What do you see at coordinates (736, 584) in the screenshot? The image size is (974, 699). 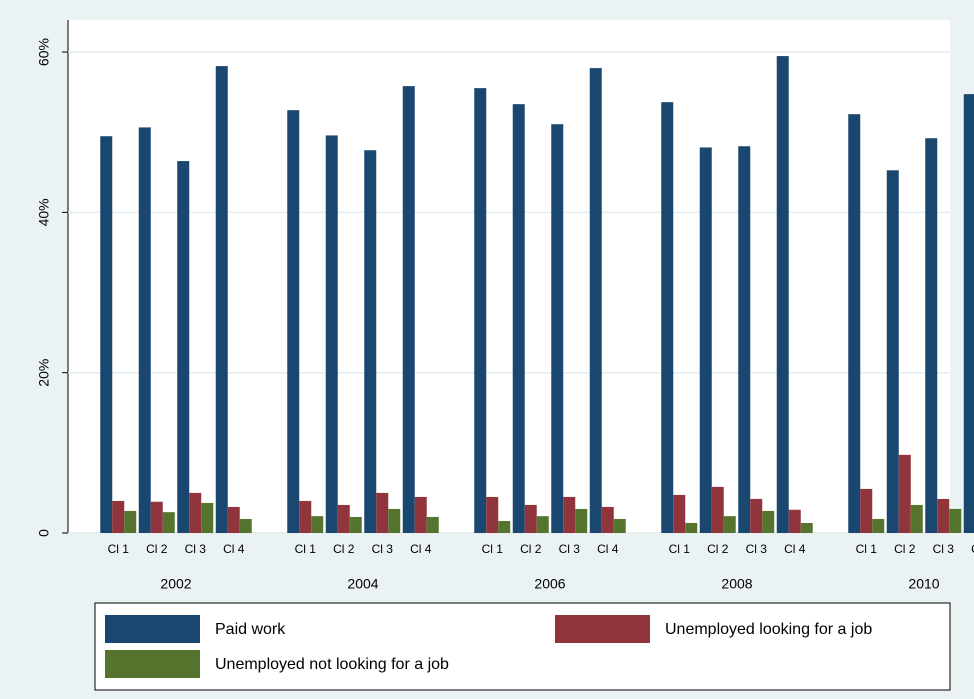 I see `group-label: 2008` at bounding box center [736, 584].